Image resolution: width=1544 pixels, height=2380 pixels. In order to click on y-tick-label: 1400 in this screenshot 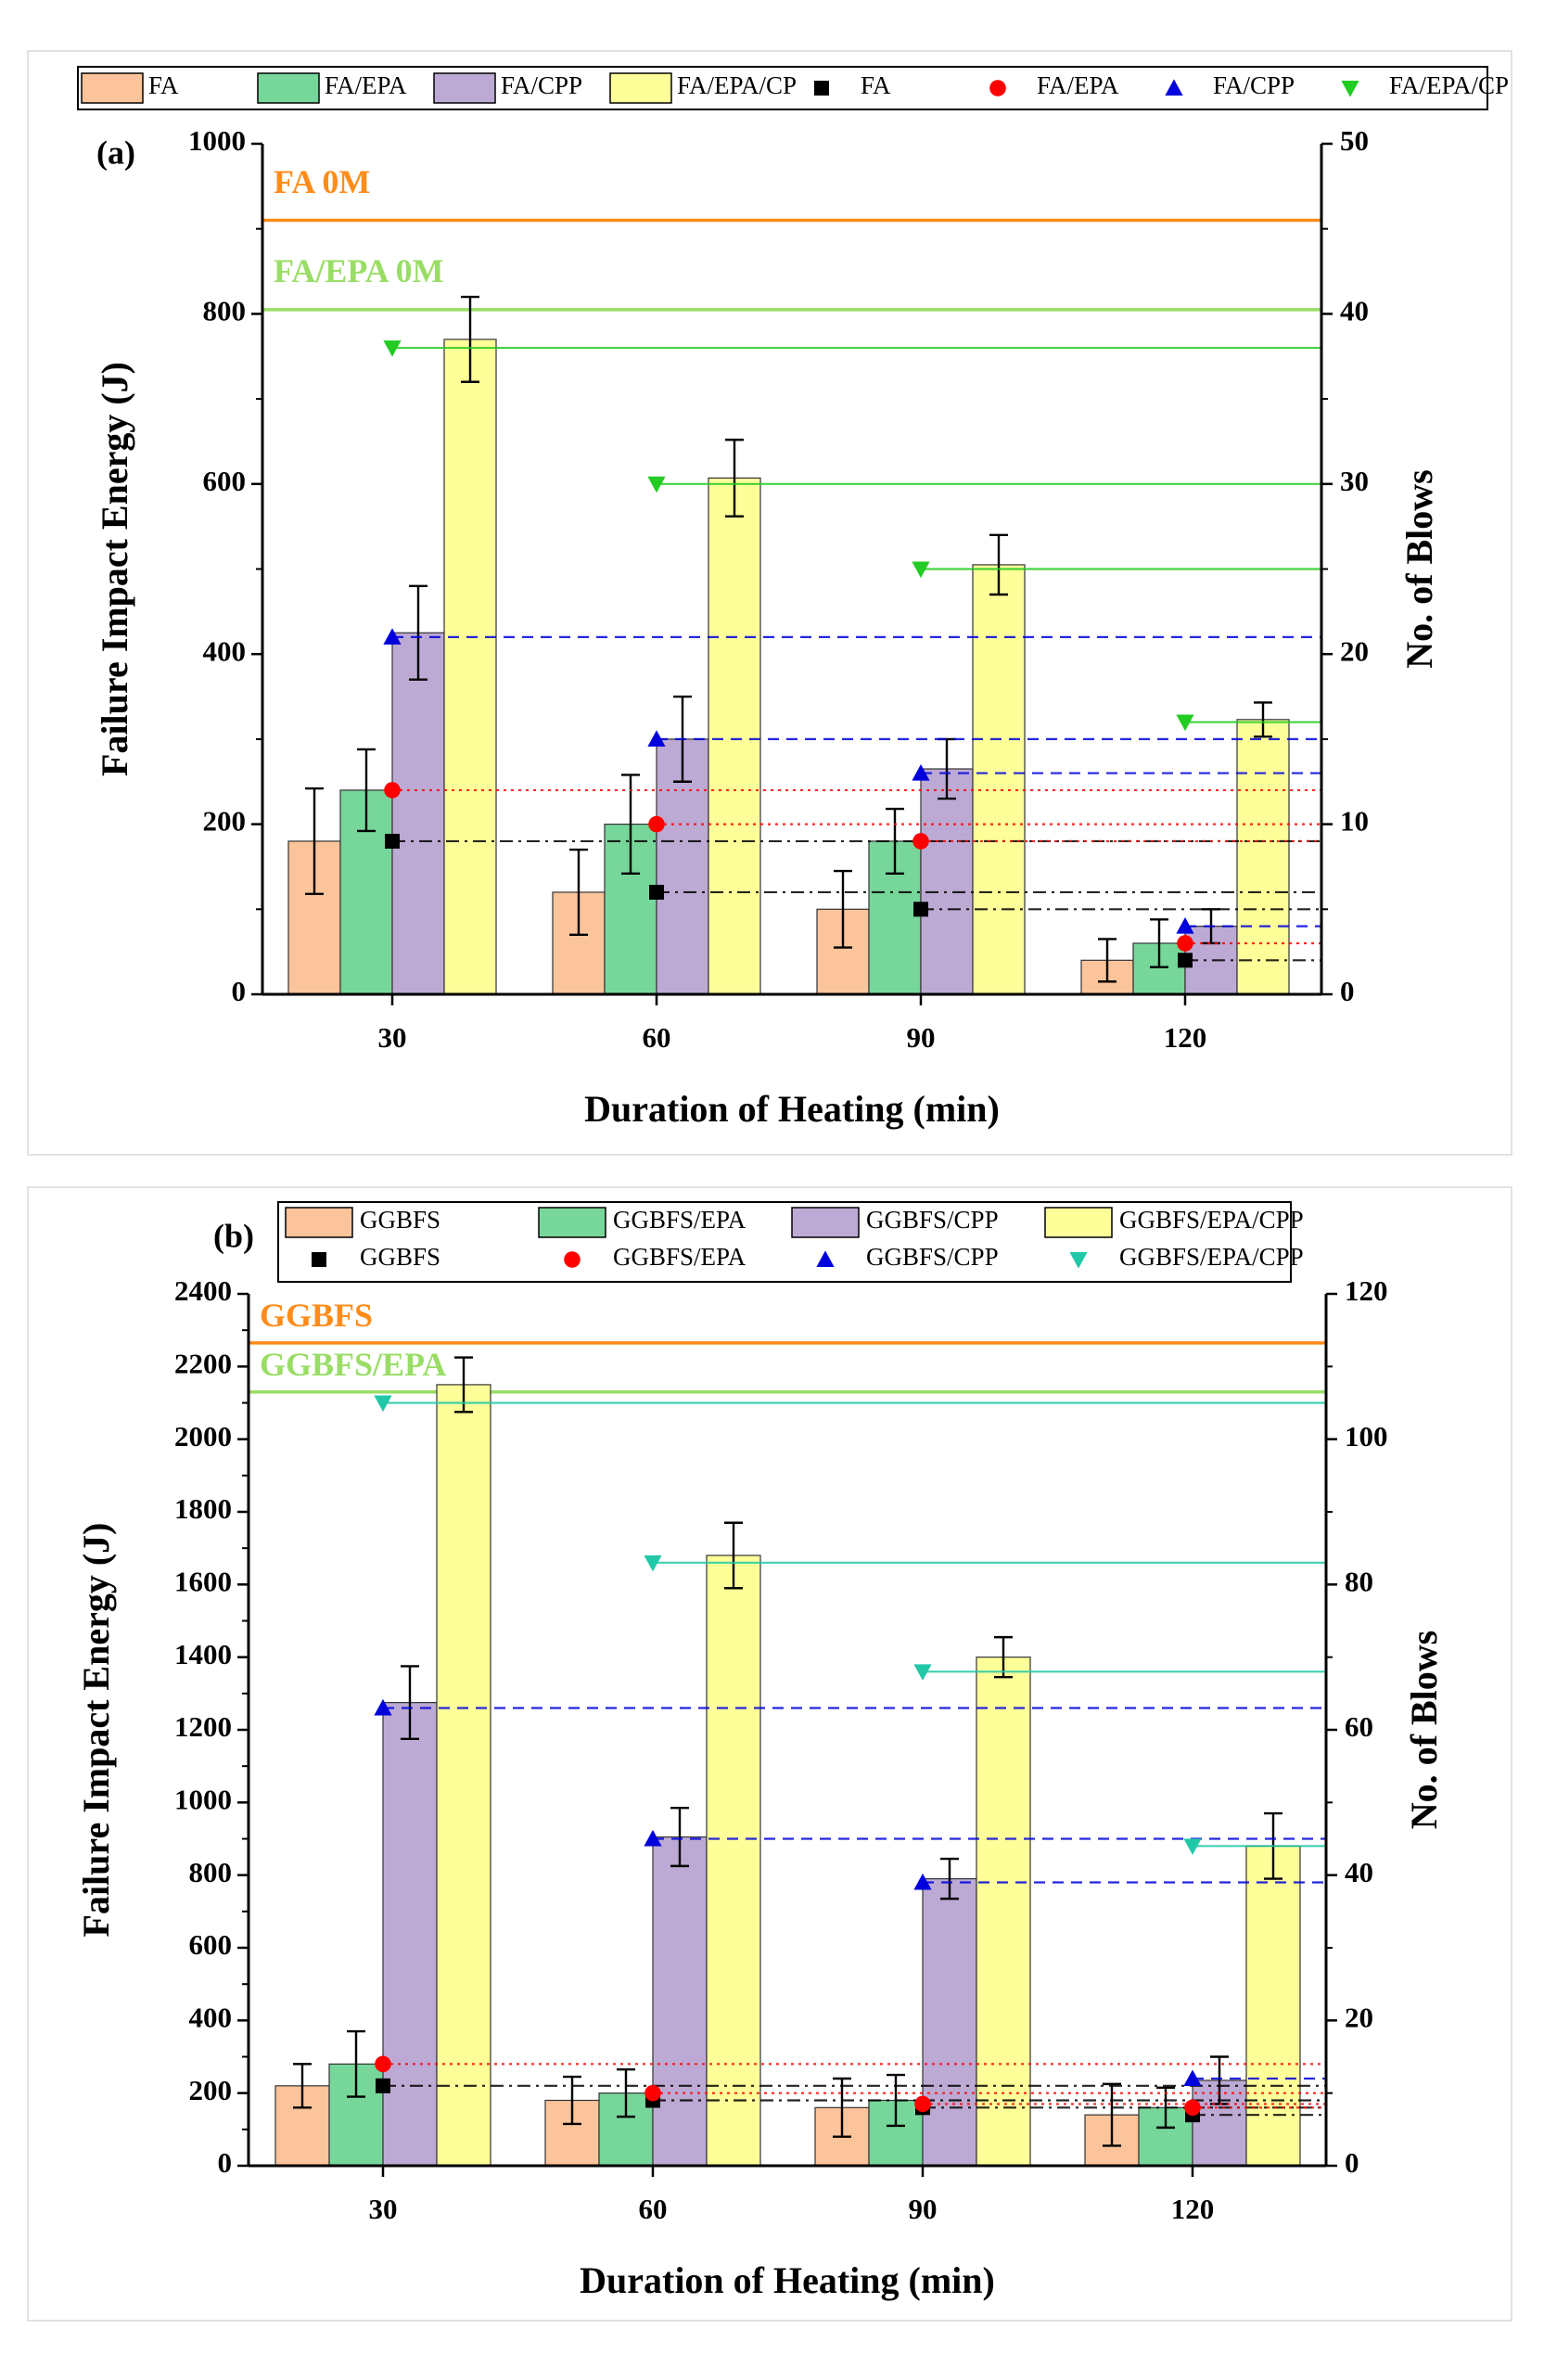, I will do `click(203, 1654)`.